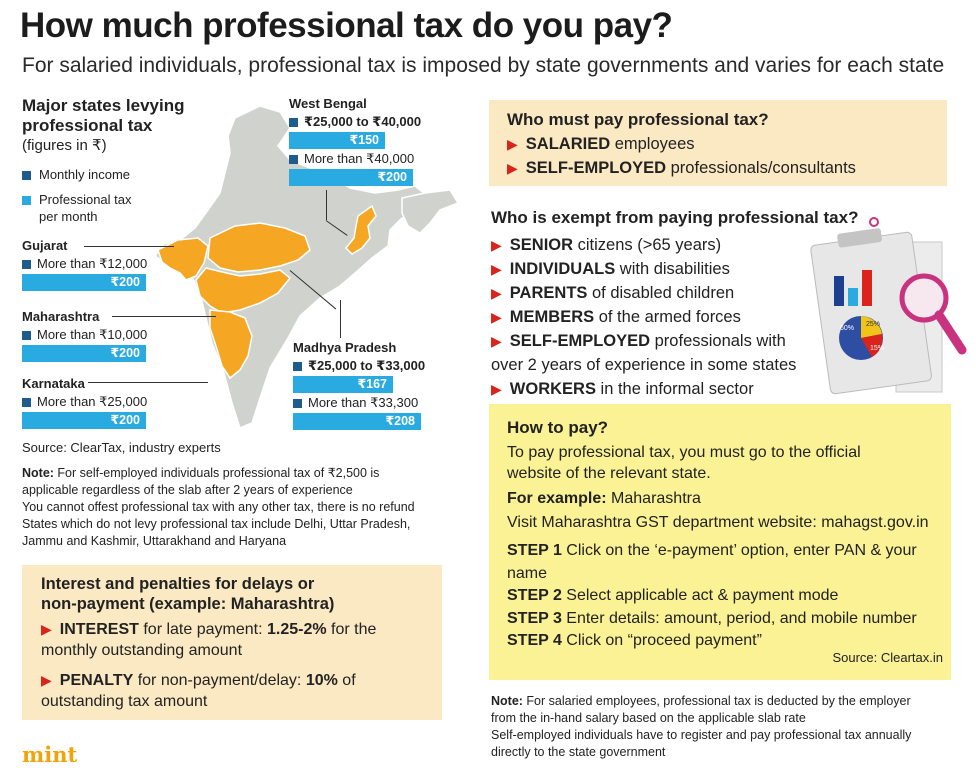 This screenshot has width=976, height=772. What do you see at coordinates (887, 657) in the screenshot?
I see `how-to-pay-source: Source: Cleartax.in` at bounding box center [887, 657].